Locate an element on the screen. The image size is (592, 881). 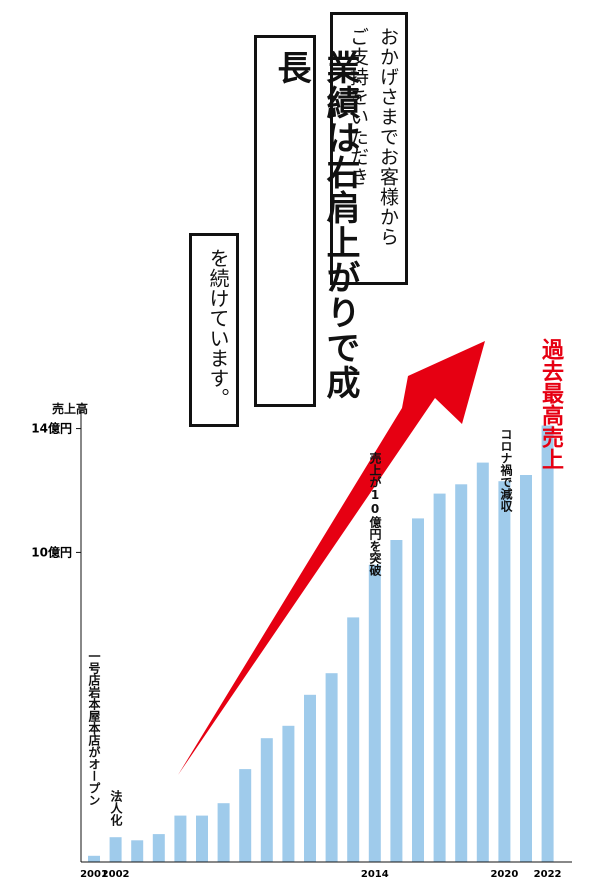
bar-2008 is located at coordinates (245, 815).